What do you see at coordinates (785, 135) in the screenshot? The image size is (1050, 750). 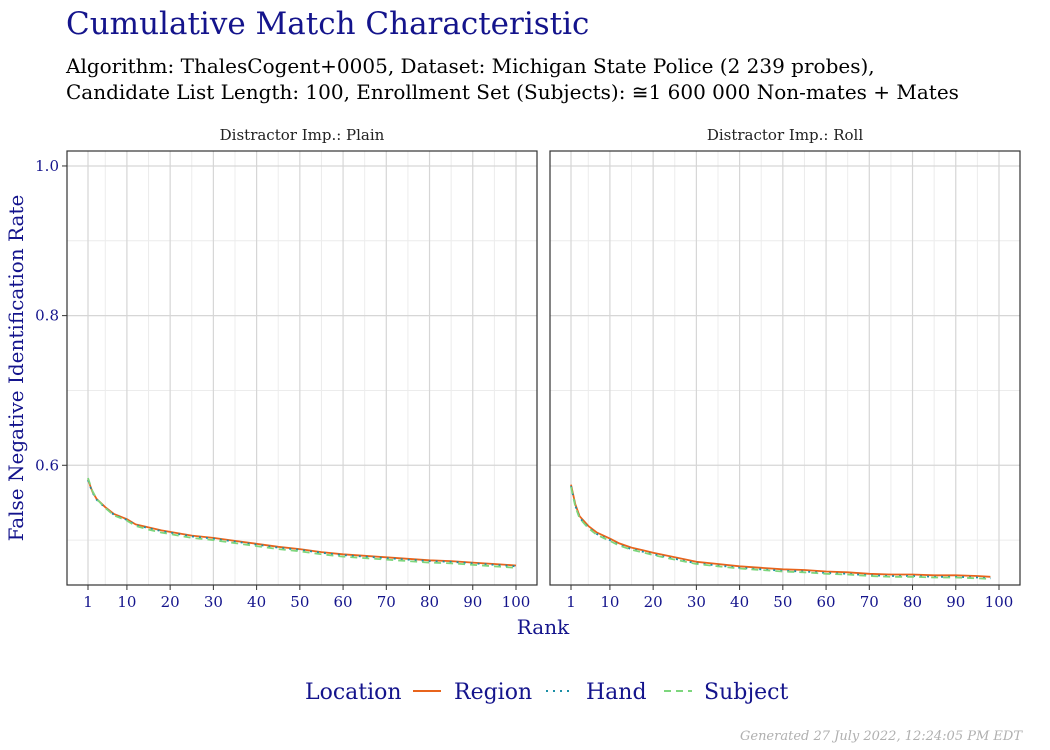 I see `panel-2-strip-title: Distractor Imp.: Roll` at bounding box center [785, 135].